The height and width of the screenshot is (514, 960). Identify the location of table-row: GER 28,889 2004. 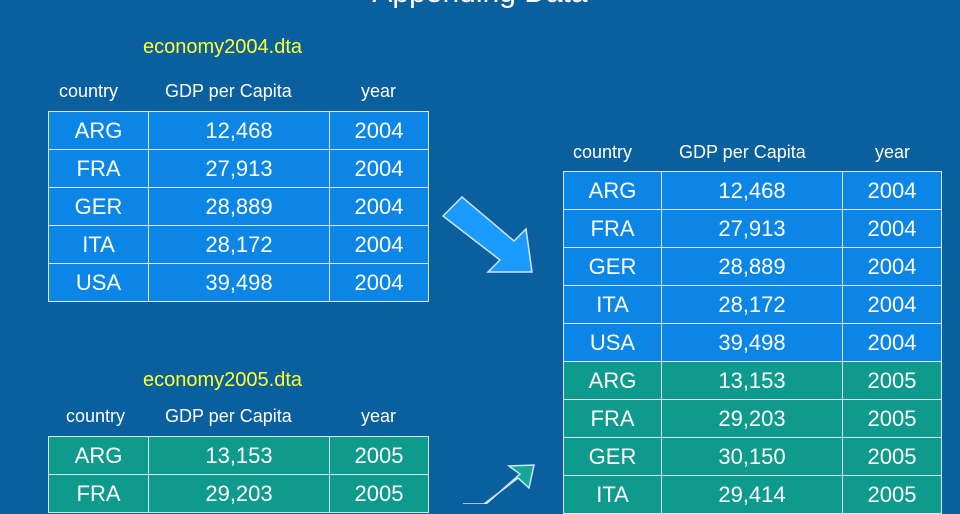
(238, 206).